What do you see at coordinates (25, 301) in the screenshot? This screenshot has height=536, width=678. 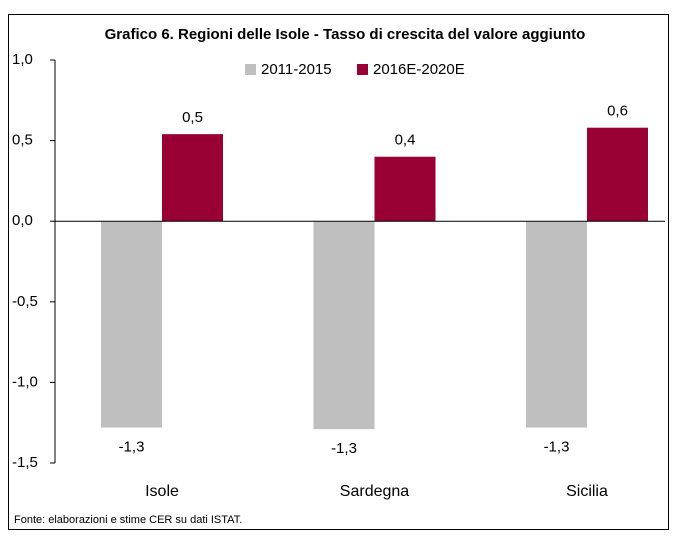 I see `y-tick-label: -0,5` at bounding box center [25, 301].